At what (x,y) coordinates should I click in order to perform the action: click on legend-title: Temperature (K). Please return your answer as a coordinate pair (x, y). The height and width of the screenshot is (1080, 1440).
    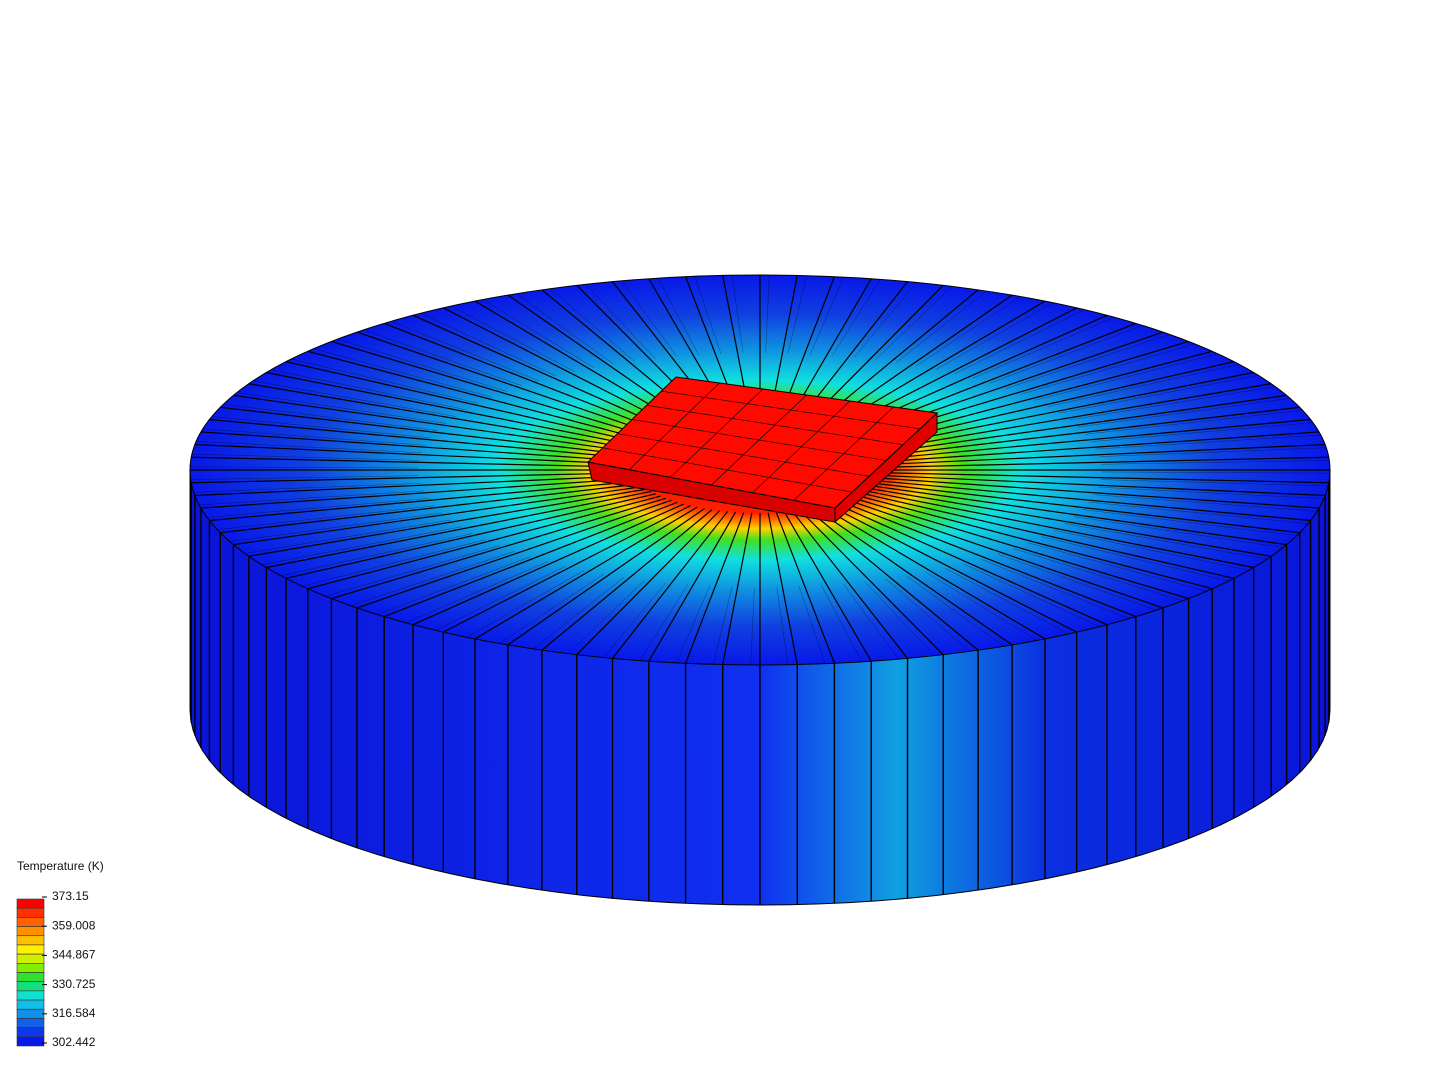
    Looking at the image, I should click on (60, 866).